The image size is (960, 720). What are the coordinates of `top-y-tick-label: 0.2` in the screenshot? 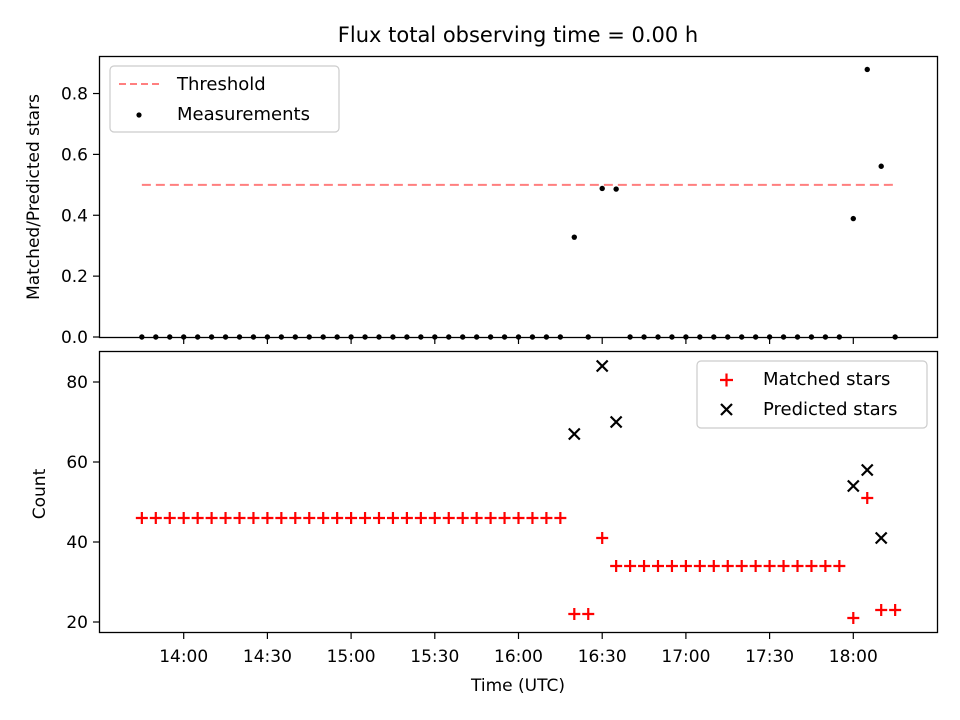 It's located at (74, 277).